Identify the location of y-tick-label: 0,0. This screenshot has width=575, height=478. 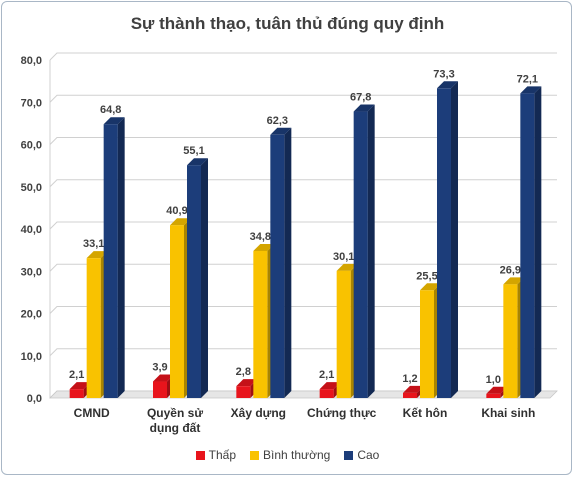
(34, 399).